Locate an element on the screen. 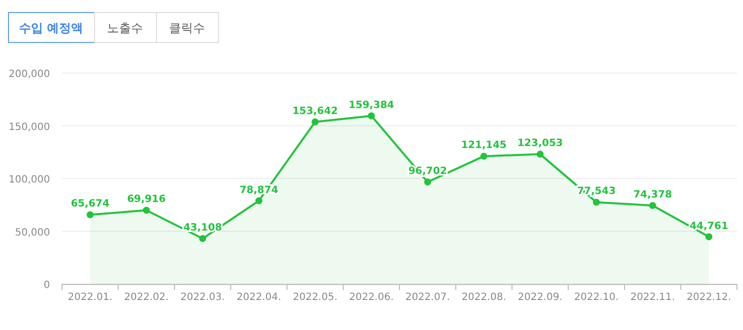 This screenshot has width=743, height=330. x-tick-label: 2022.07. is located at coordinates (427, 297).